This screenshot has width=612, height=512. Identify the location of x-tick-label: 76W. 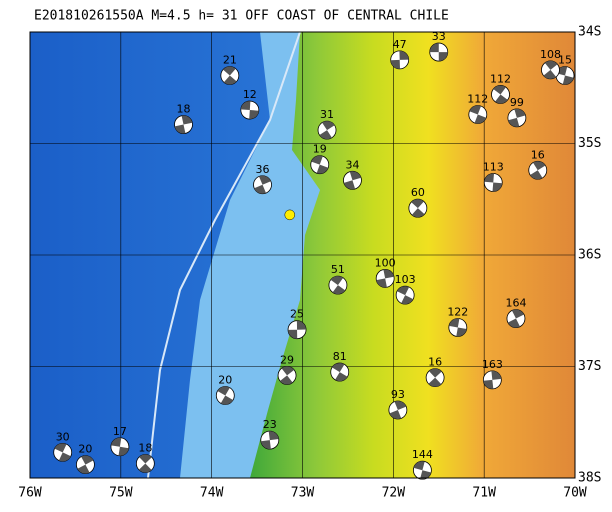
(30, 493).